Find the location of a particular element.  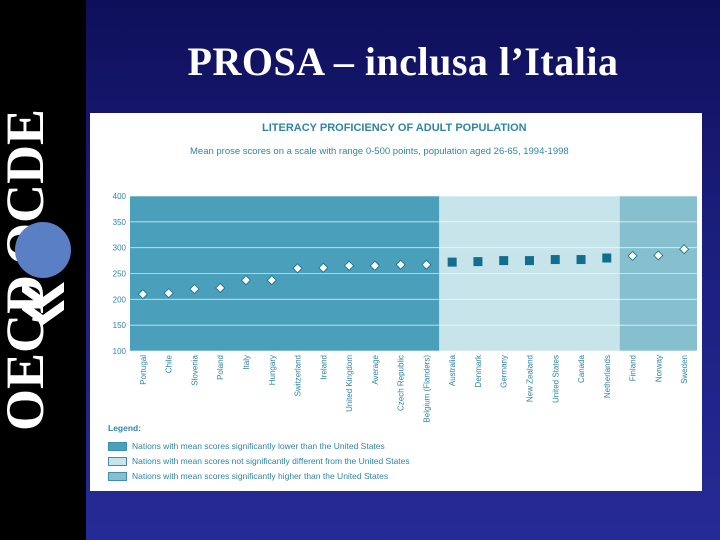

x-tick-label: Netherlands is located at coordinates (607, 376).